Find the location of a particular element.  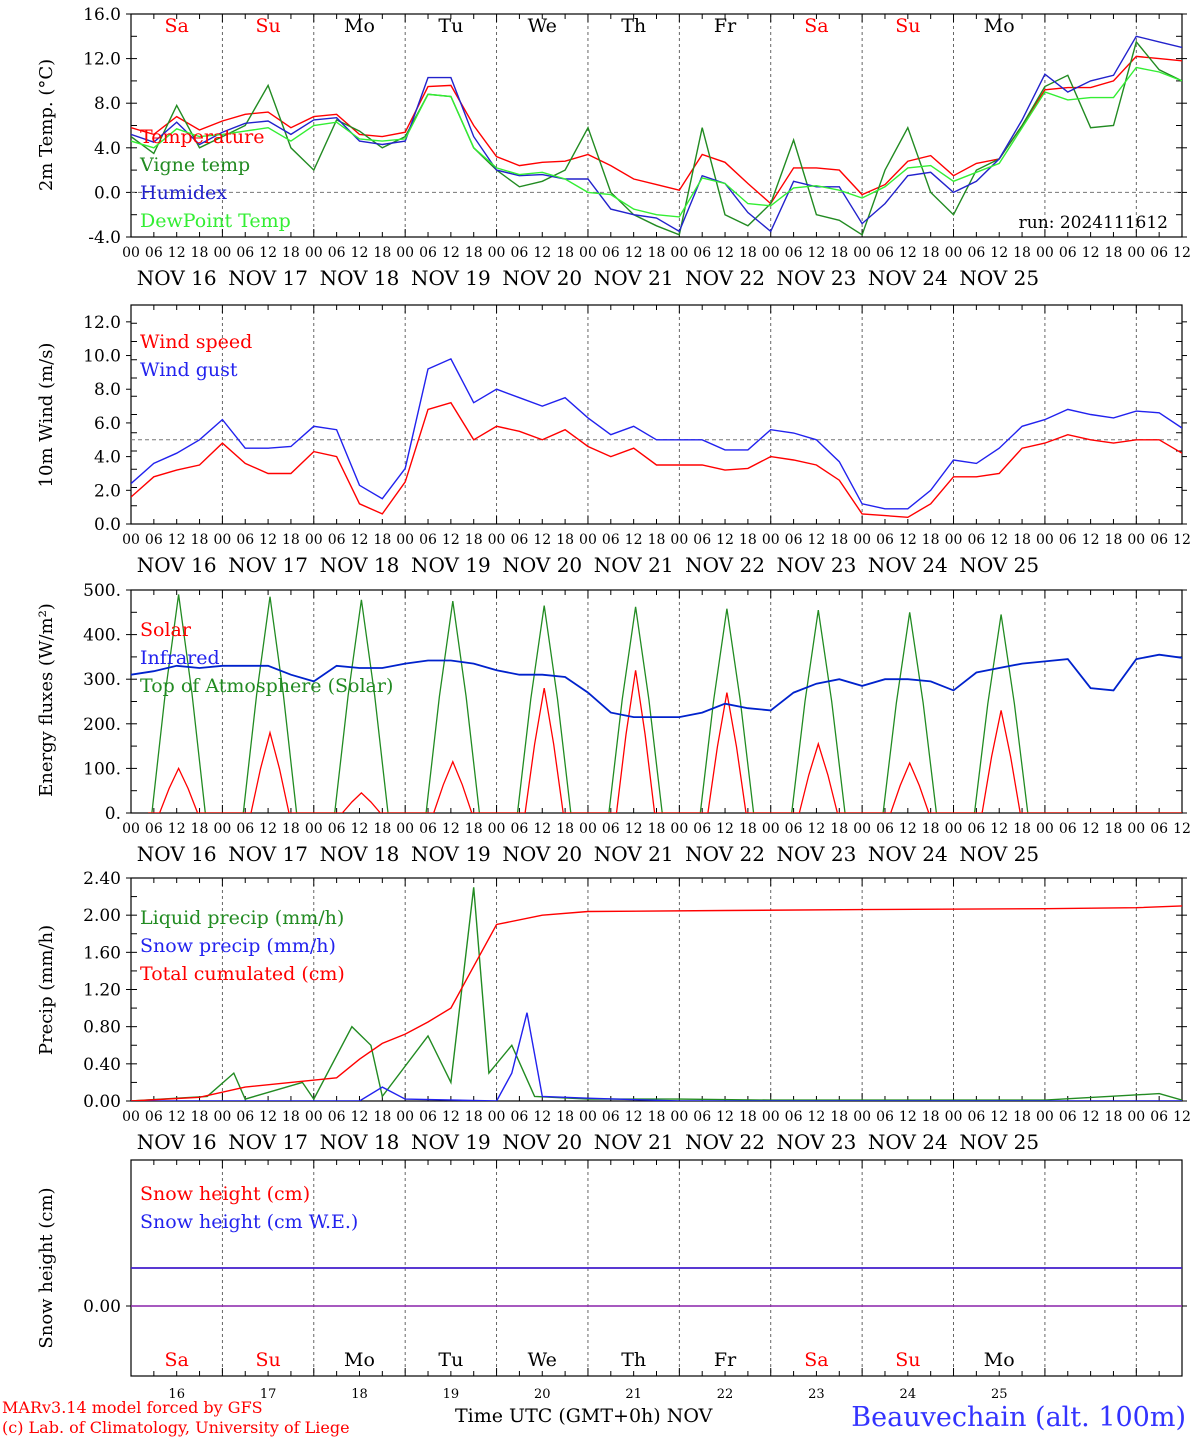

y-tick-label: 1.60 is located at coordinates (102, 953).